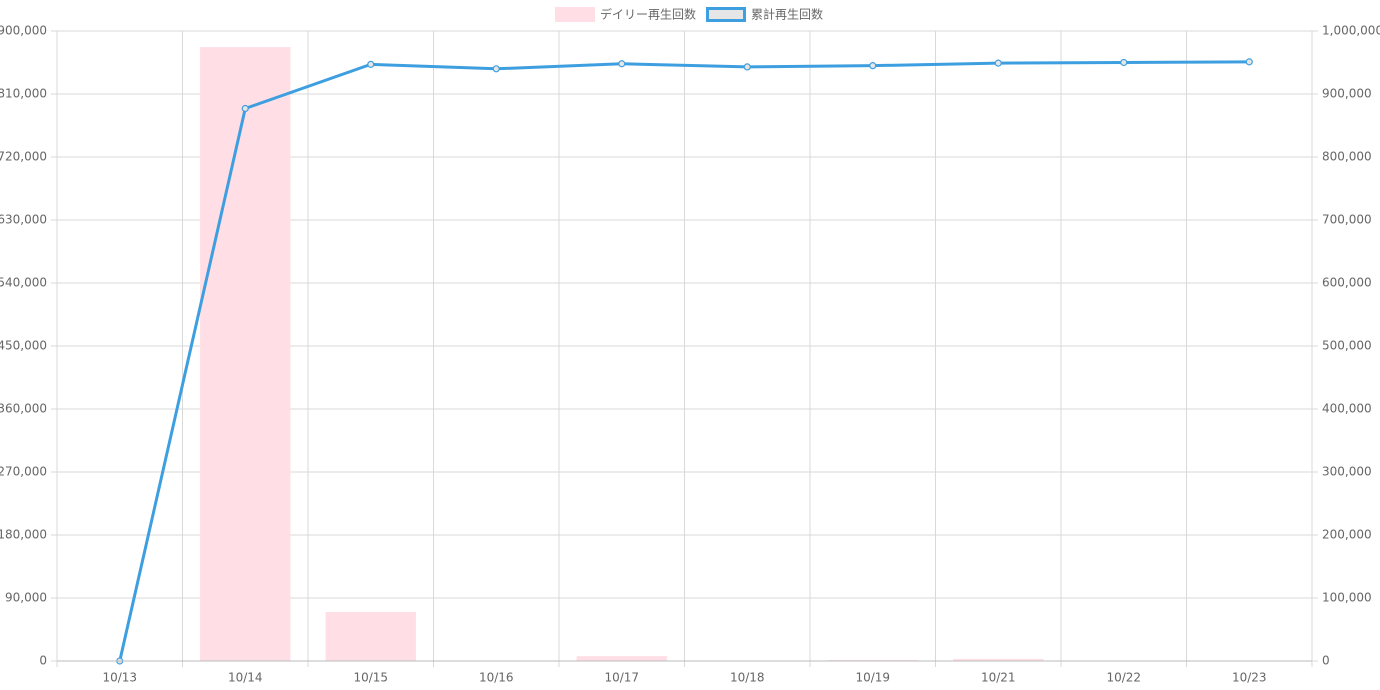 The height and width of the screenshot is (690, 1380). Describe the element at coordinates (1351, 31) in the screenshot. I see `y2-tick-label: 1,000,000` at that location.